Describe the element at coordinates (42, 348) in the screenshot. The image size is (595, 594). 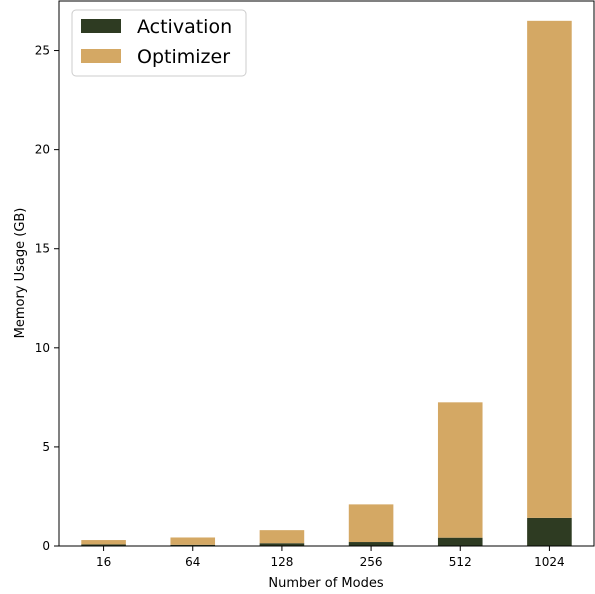
I see `y-tick-label: 10` at that location.